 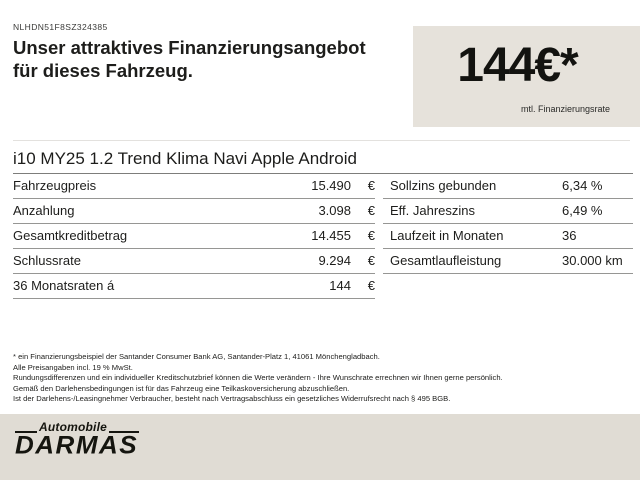 What do you see at coordinates (447, 235) in the screenshot?
I see `row-label: Laufzeit in Monaten` at bounding box center [447, 235].